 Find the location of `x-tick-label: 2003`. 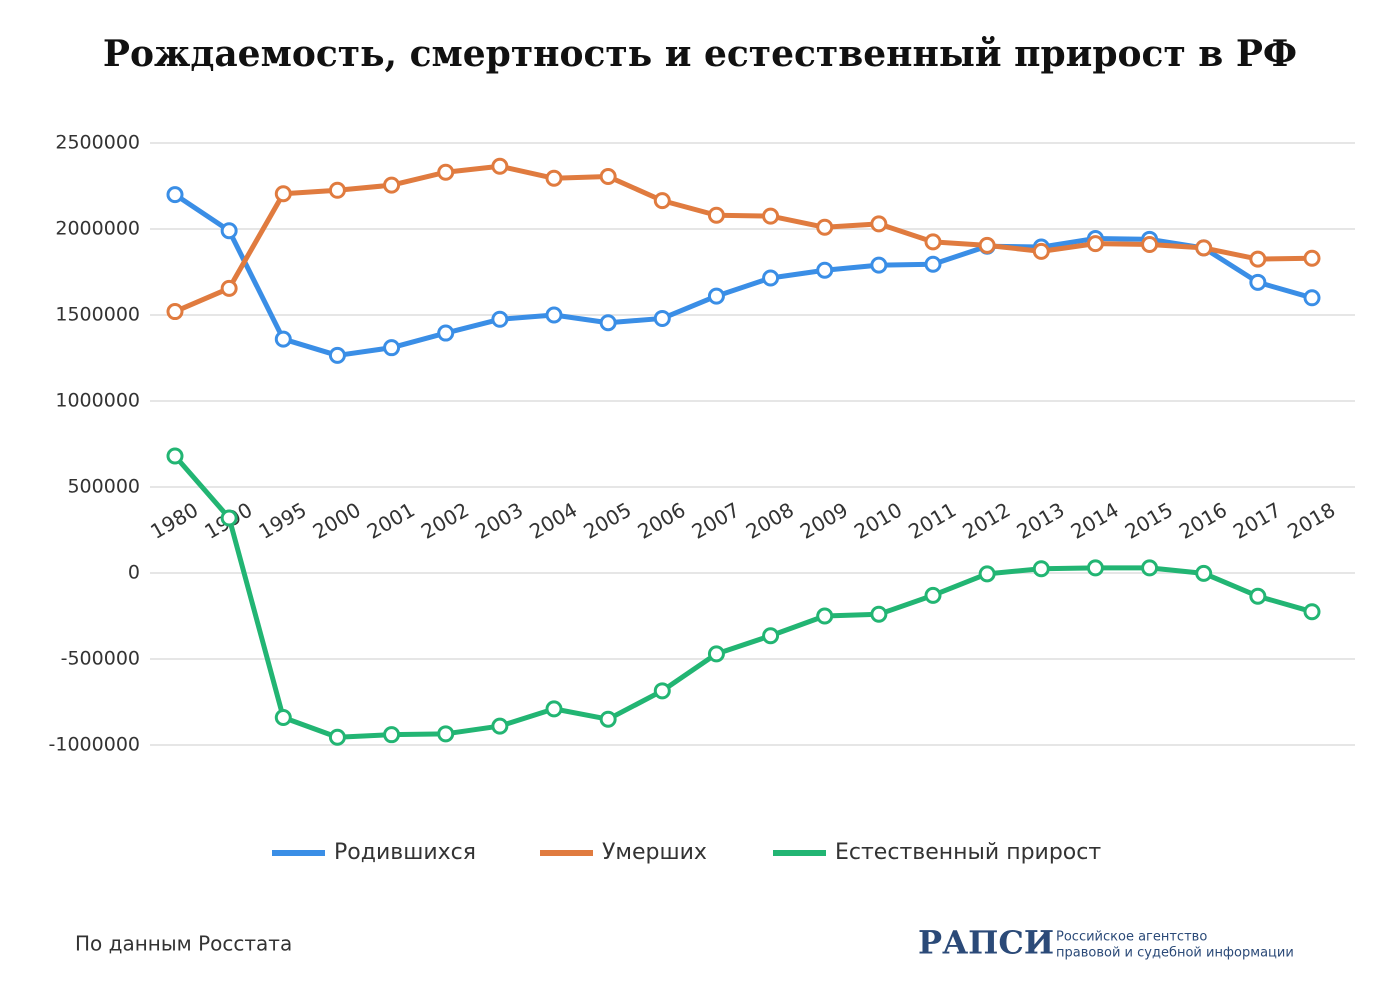

x-tick-label: 2003 is located at coordinates (499, 521).